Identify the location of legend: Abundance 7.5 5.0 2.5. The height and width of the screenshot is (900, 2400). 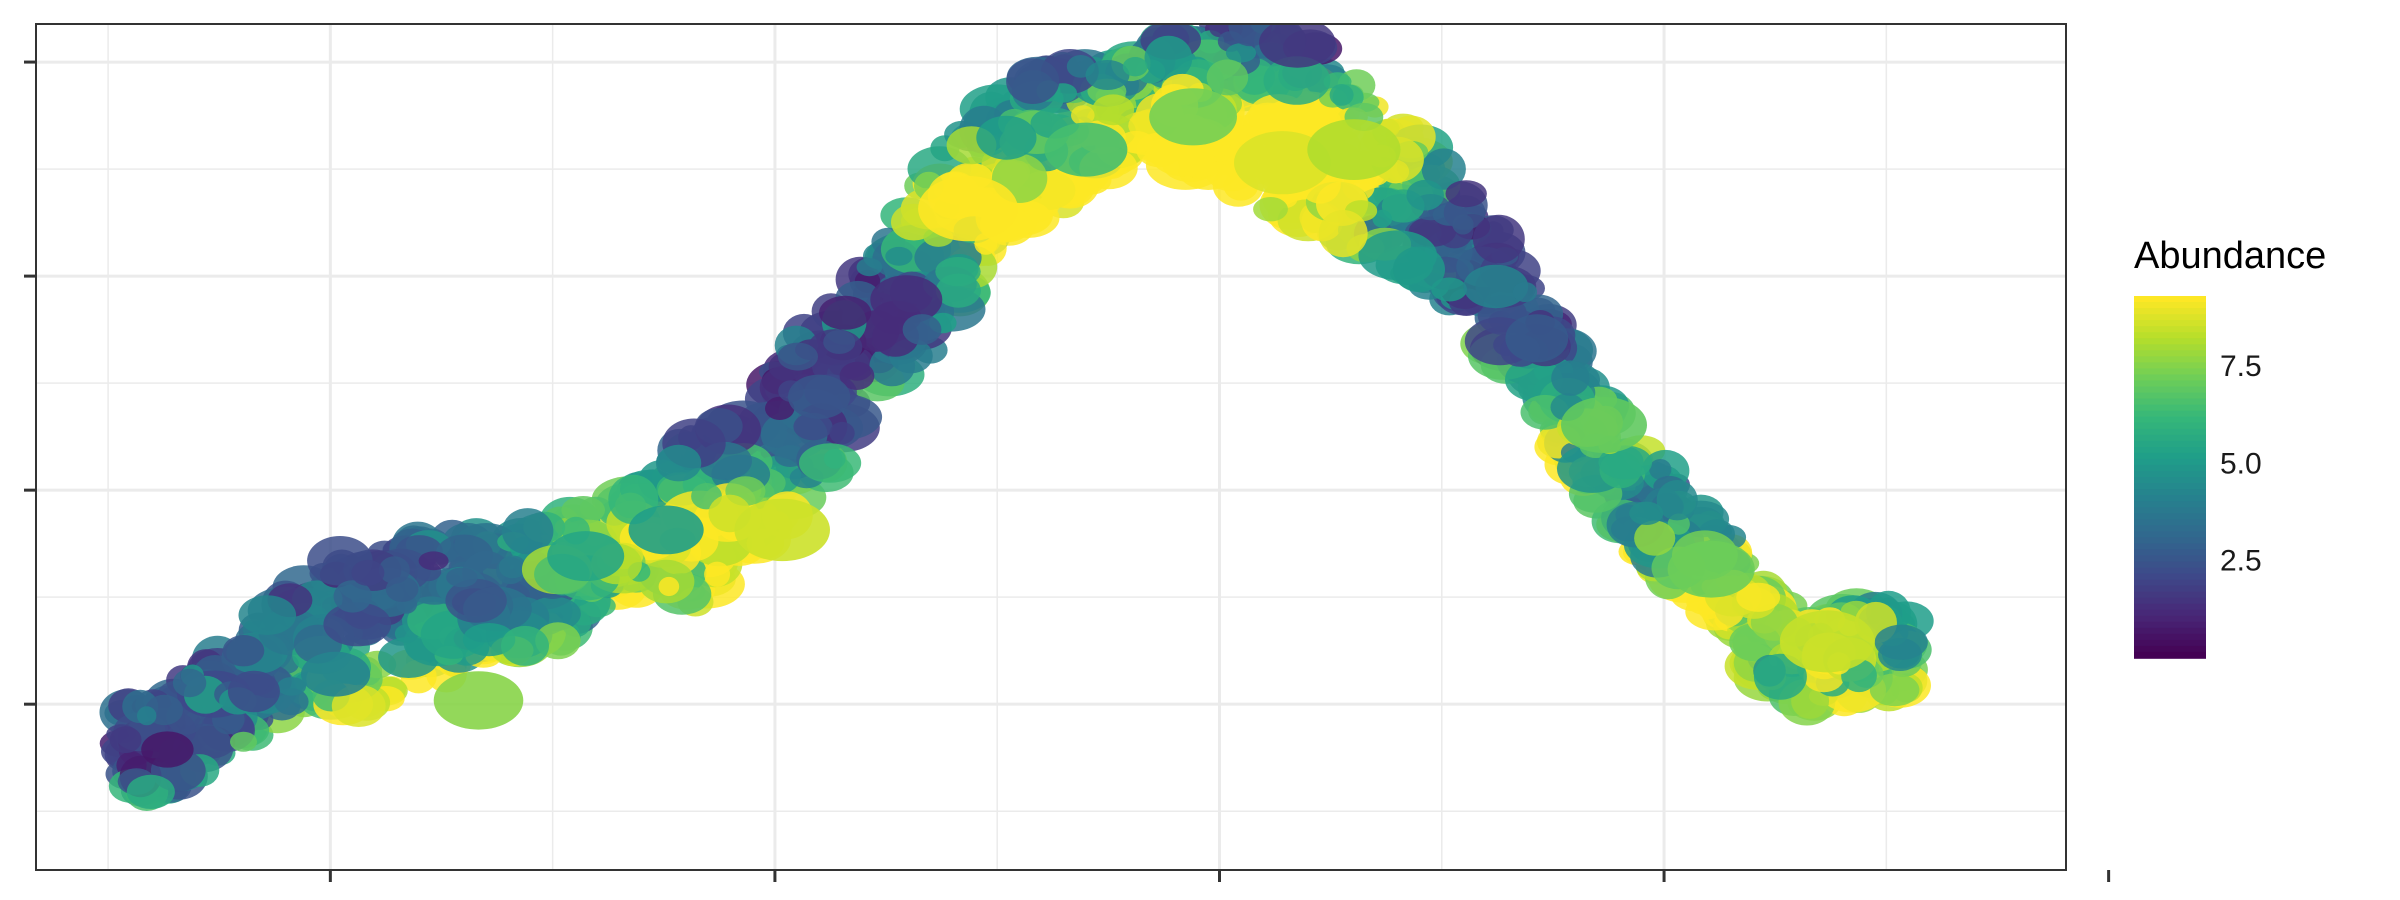
(2230, 447).